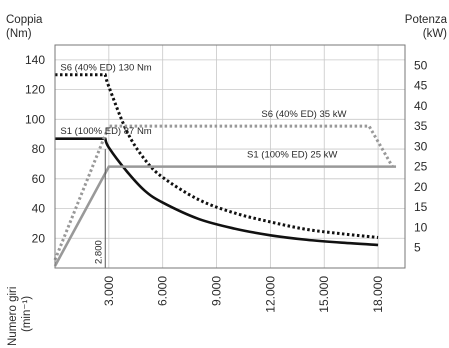  Describe the element at coordinates (324, 294) in the screenshot. I see `x-tick-label: 15.000` at that location.